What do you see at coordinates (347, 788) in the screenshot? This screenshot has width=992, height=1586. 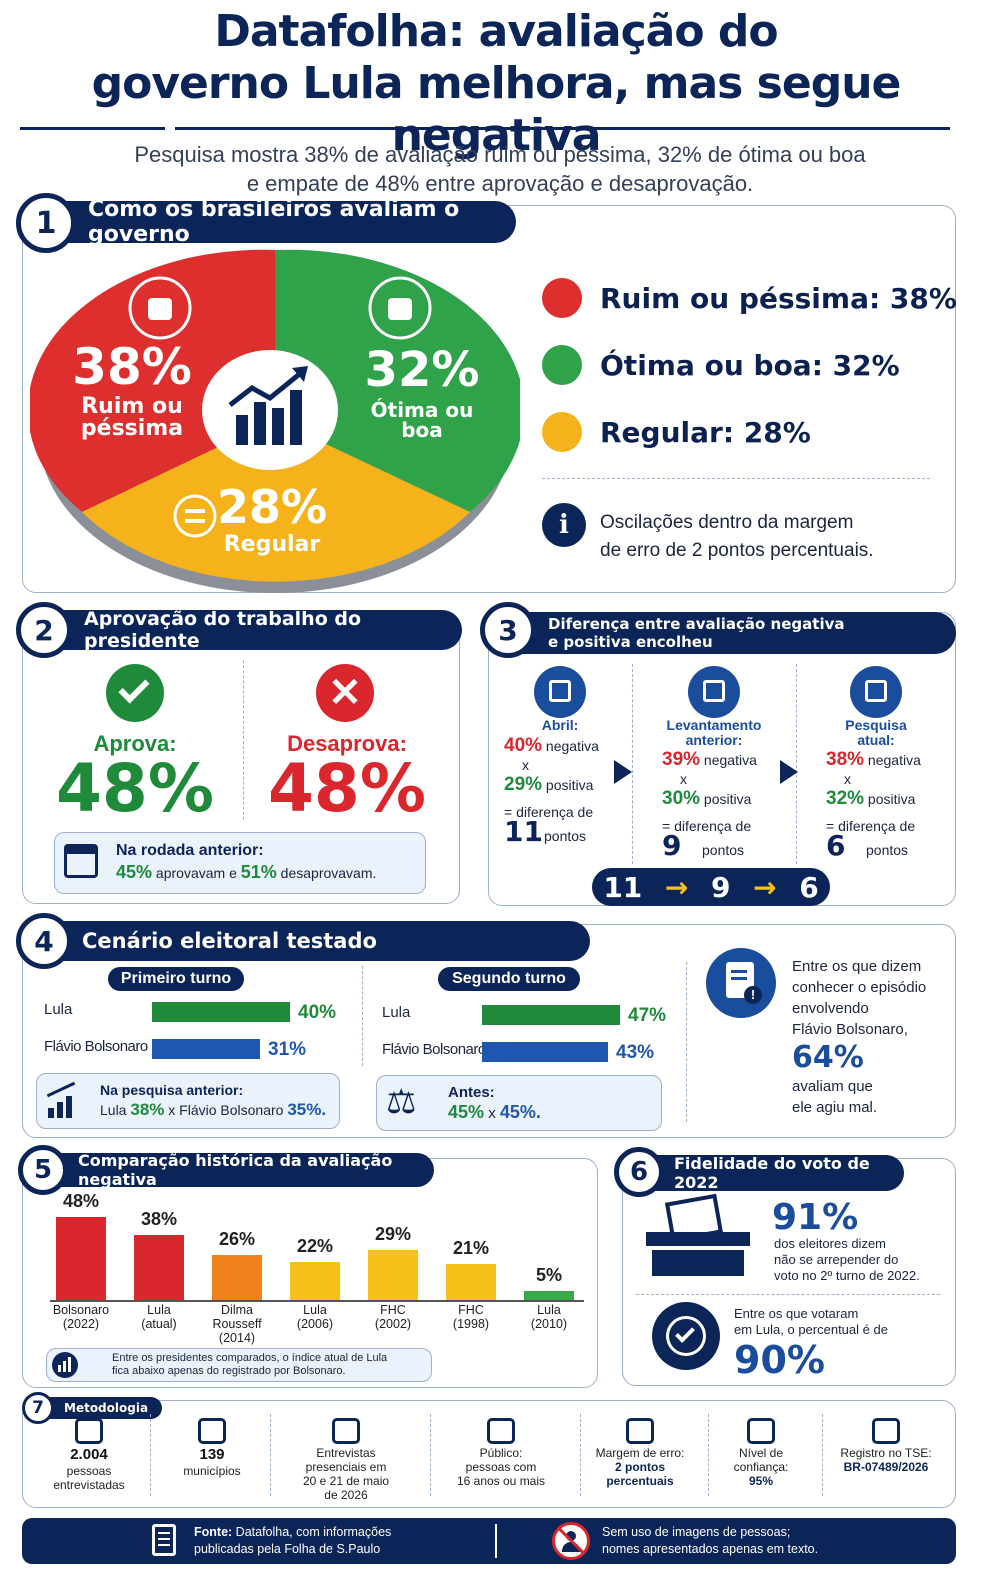 I see `desaprova-value: 48%` at bounding box center [347, 788].